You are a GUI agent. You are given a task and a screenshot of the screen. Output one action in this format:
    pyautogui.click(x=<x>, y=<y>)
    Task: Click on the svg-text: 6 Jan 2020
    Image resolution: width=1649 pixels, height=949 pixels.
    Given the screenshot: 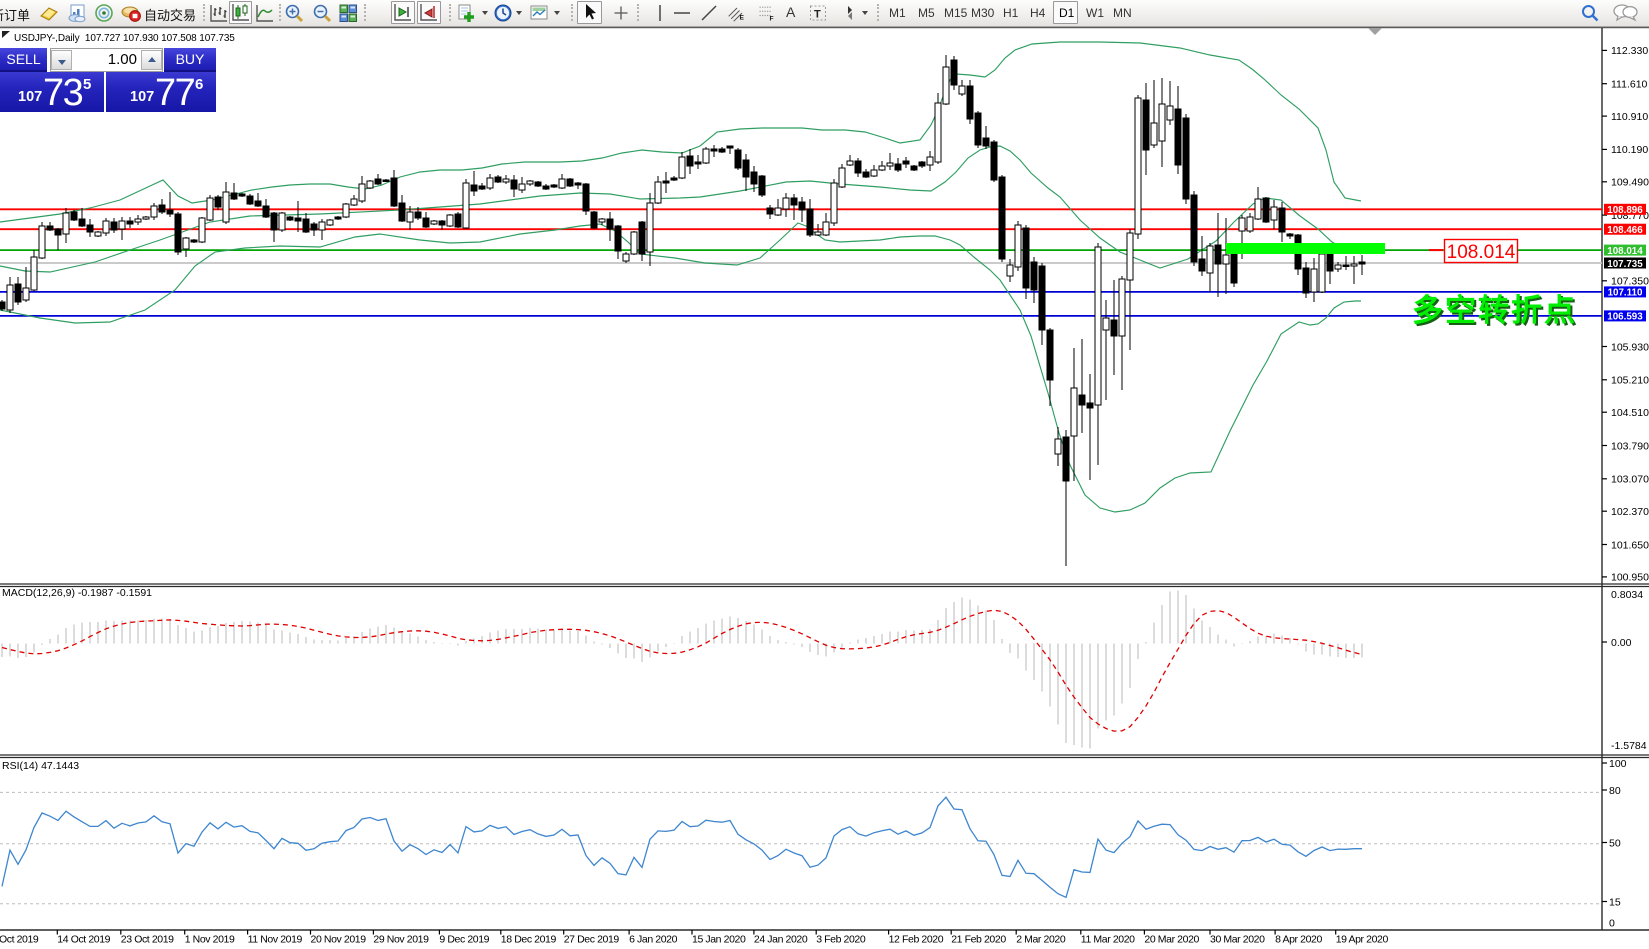 What is the action you would take?
    pyautogui.click(x=653, y=940)
    